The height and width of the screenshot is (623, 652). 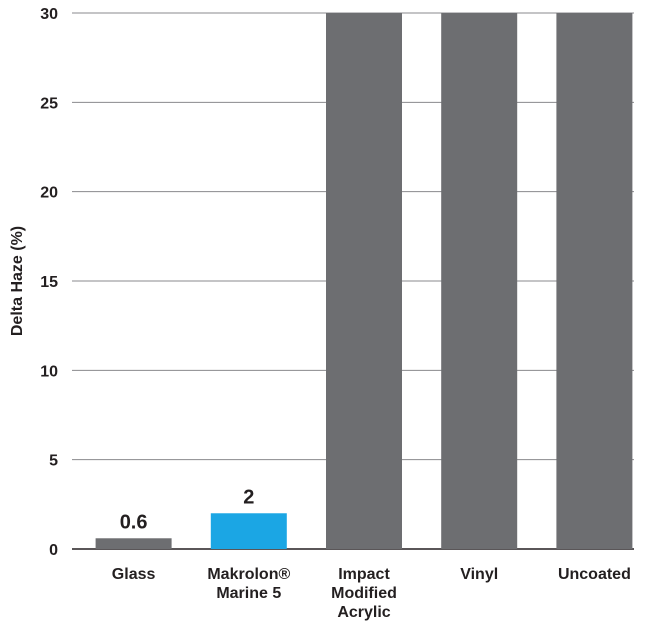 What do you see at coordinates (49, 103) in the screenshot?
I see `y-tick-label: 25` at bounding box center [49, 103].